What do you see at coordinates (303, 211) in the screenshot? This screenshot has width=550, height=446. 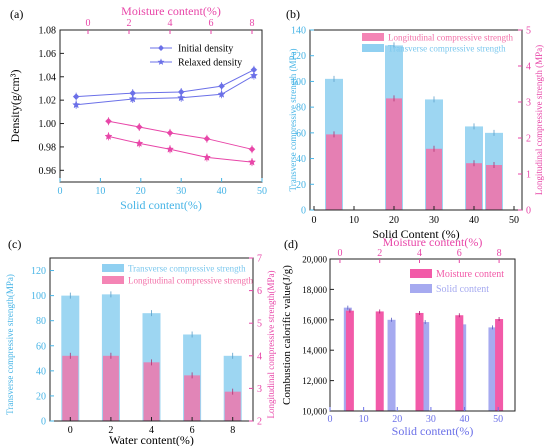 I see `panel-b-ytick-label: 0` at bounding box center [303, 211].